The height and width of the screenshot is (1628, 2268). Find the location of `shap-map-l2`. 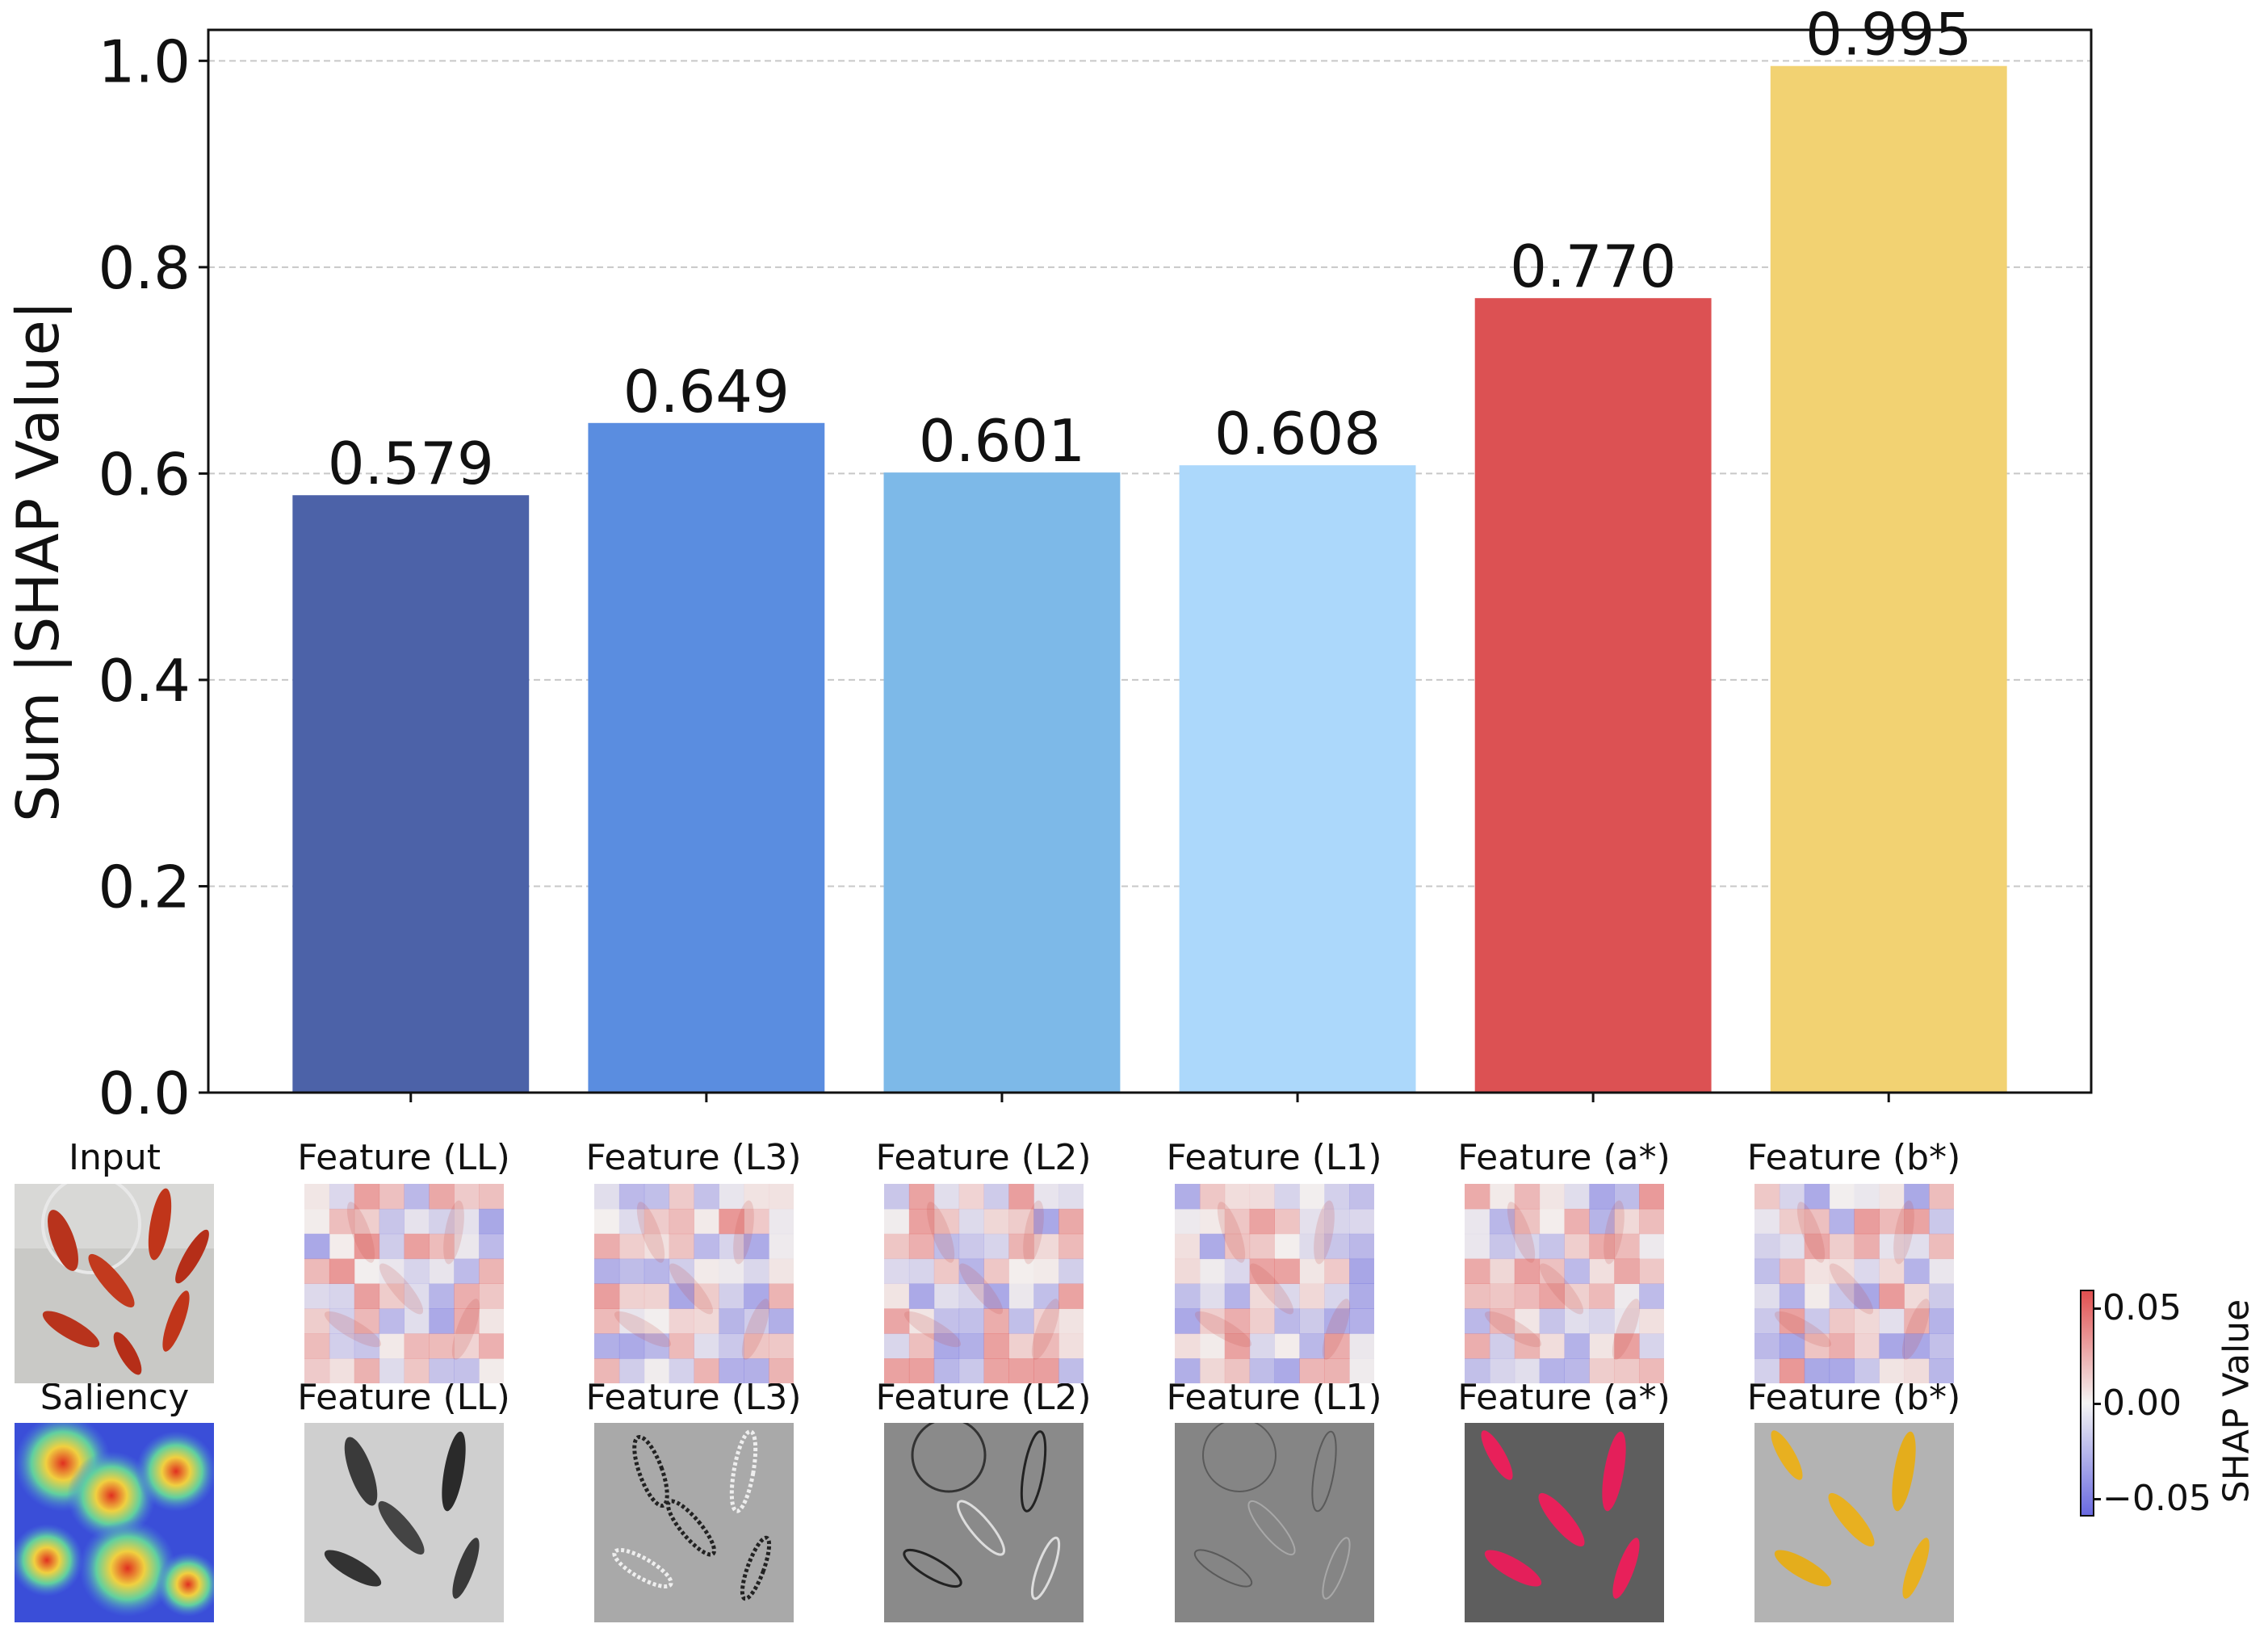

shap-map-l2 is located at coordinates (984, 1283).